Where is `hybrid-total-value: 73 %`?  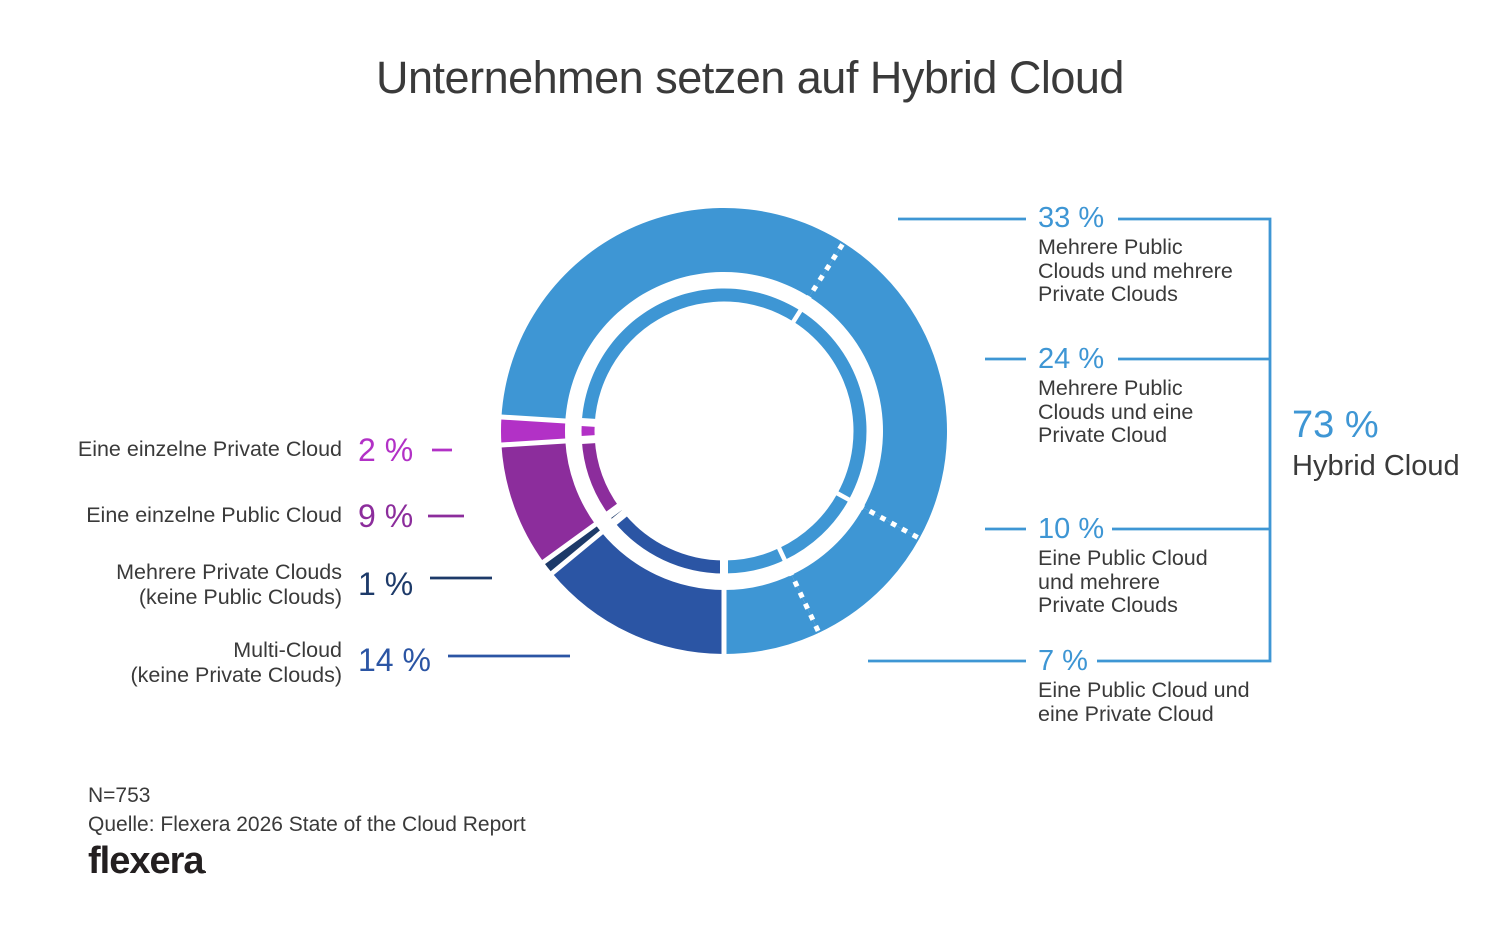 hybrid-total-value: 73 % is located at coordinates (1335, 425).